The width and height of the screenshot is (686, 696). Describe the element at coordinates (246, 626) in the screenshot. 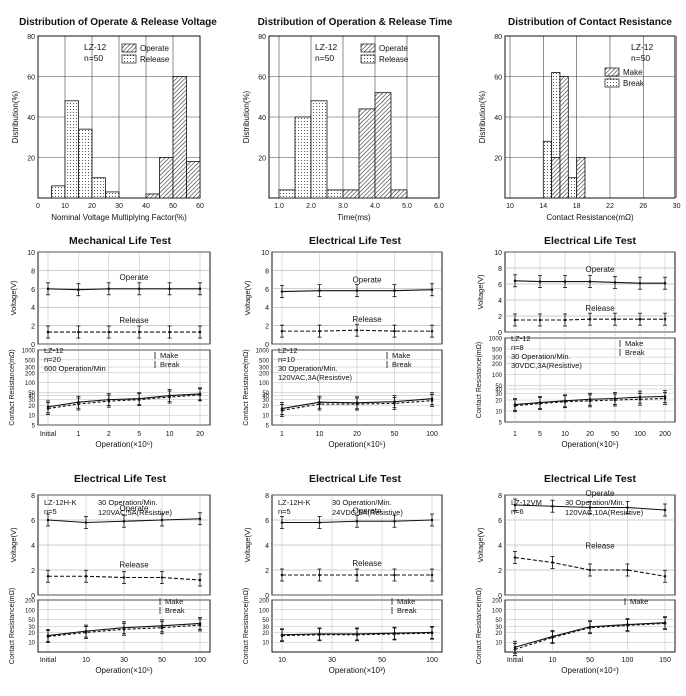

I see `resistance-axis-label: Contact Resistance(mΩ)` at that location.